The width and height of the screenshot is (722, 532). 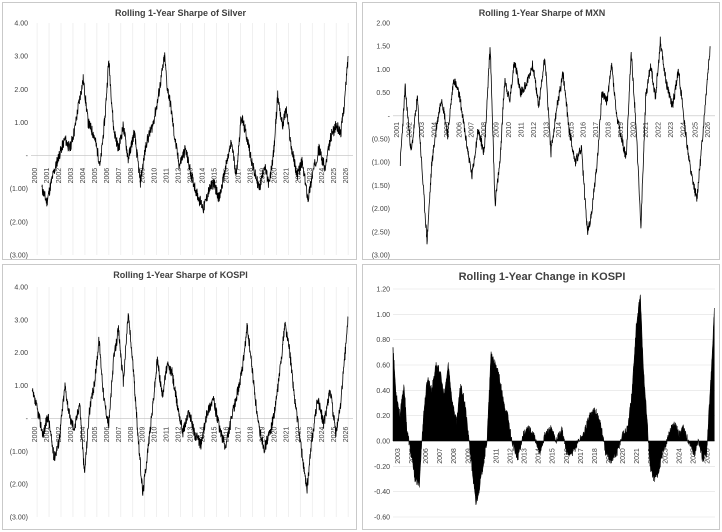 I want to click on y-tick-label: 3.00, so click(x=21, y=320).